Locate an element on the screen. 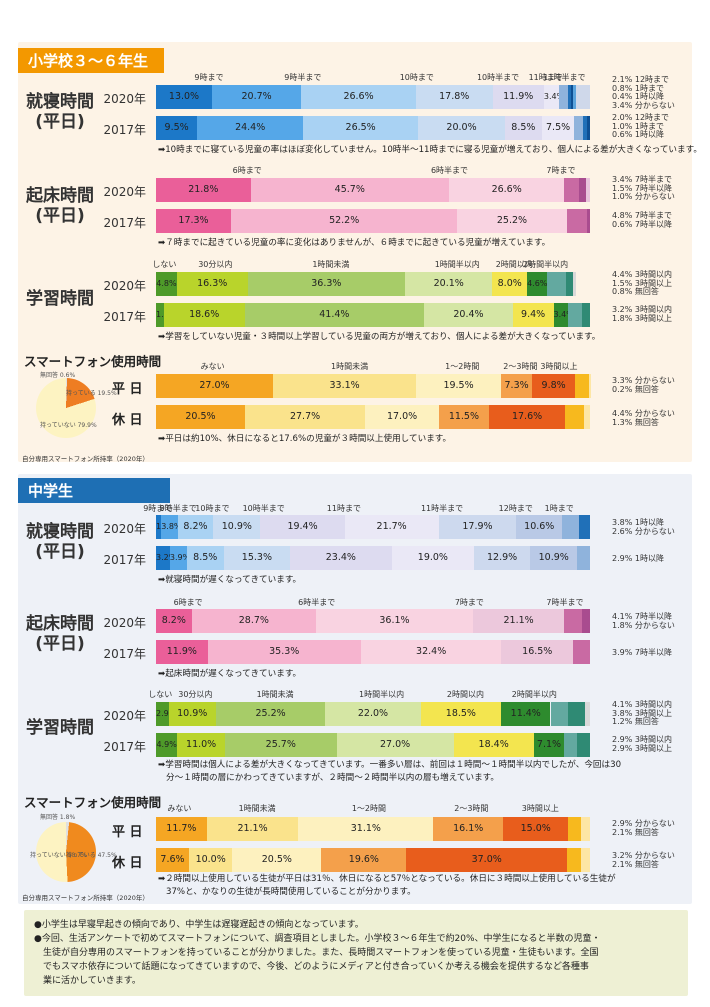  jh-study-2020-bar-seg-4: 18.5% is located at coordinates (461, 714).